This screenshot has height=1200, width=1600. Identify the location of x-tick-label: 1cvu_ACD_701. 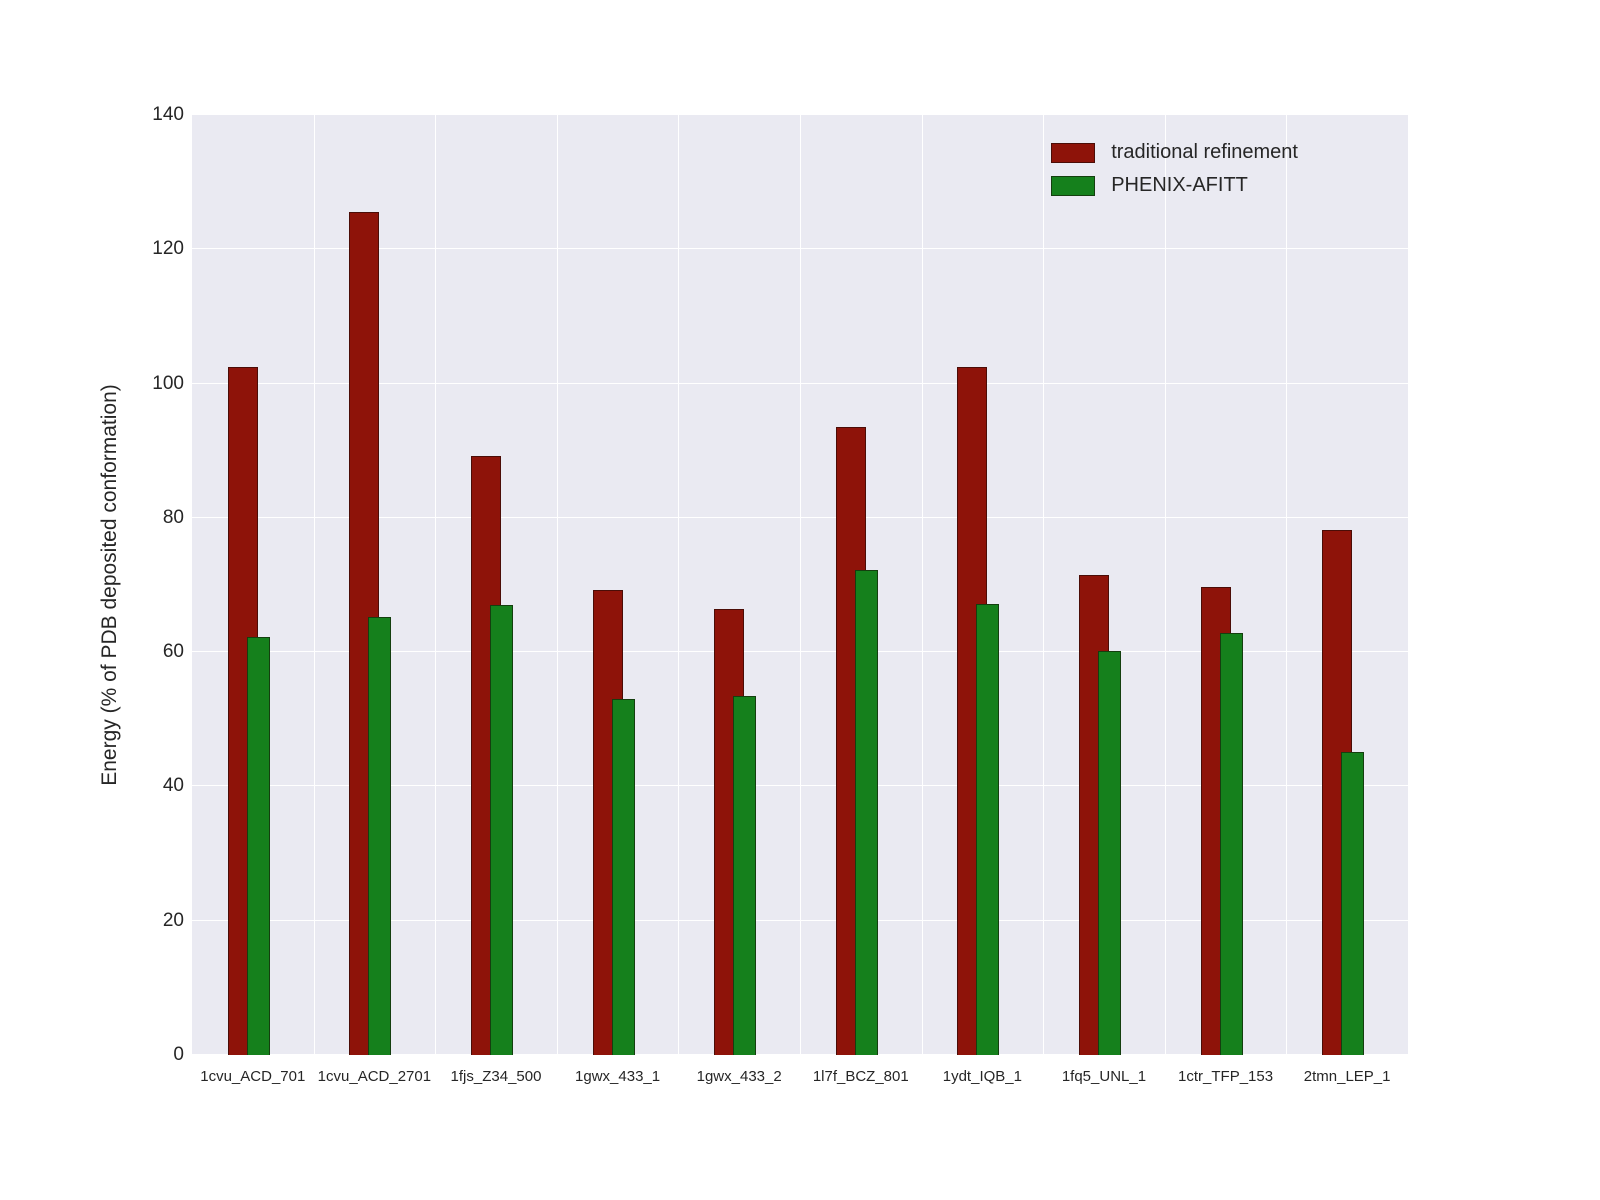
(253, 1076).